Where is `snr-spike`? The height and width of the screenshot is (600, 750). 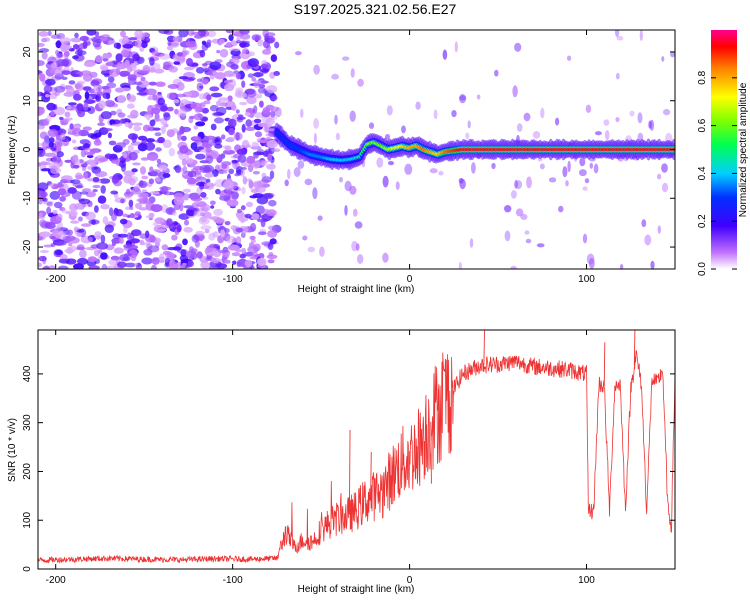
snr-spike is located at coordinates (604, 364).